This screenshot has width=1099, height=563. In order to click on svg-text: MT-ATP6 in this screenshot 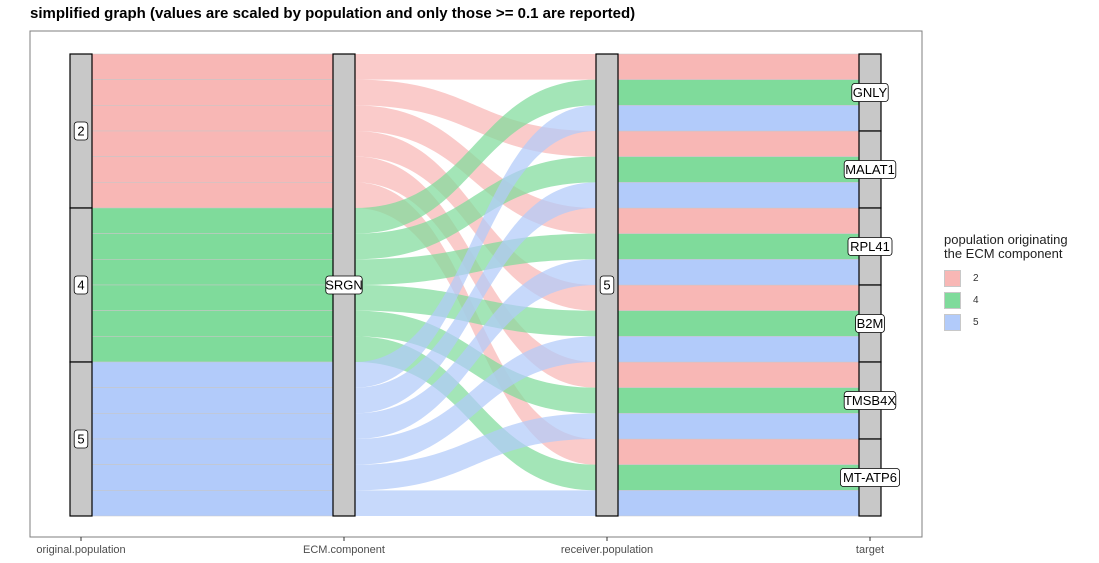, I will do `click(870, 477)`.